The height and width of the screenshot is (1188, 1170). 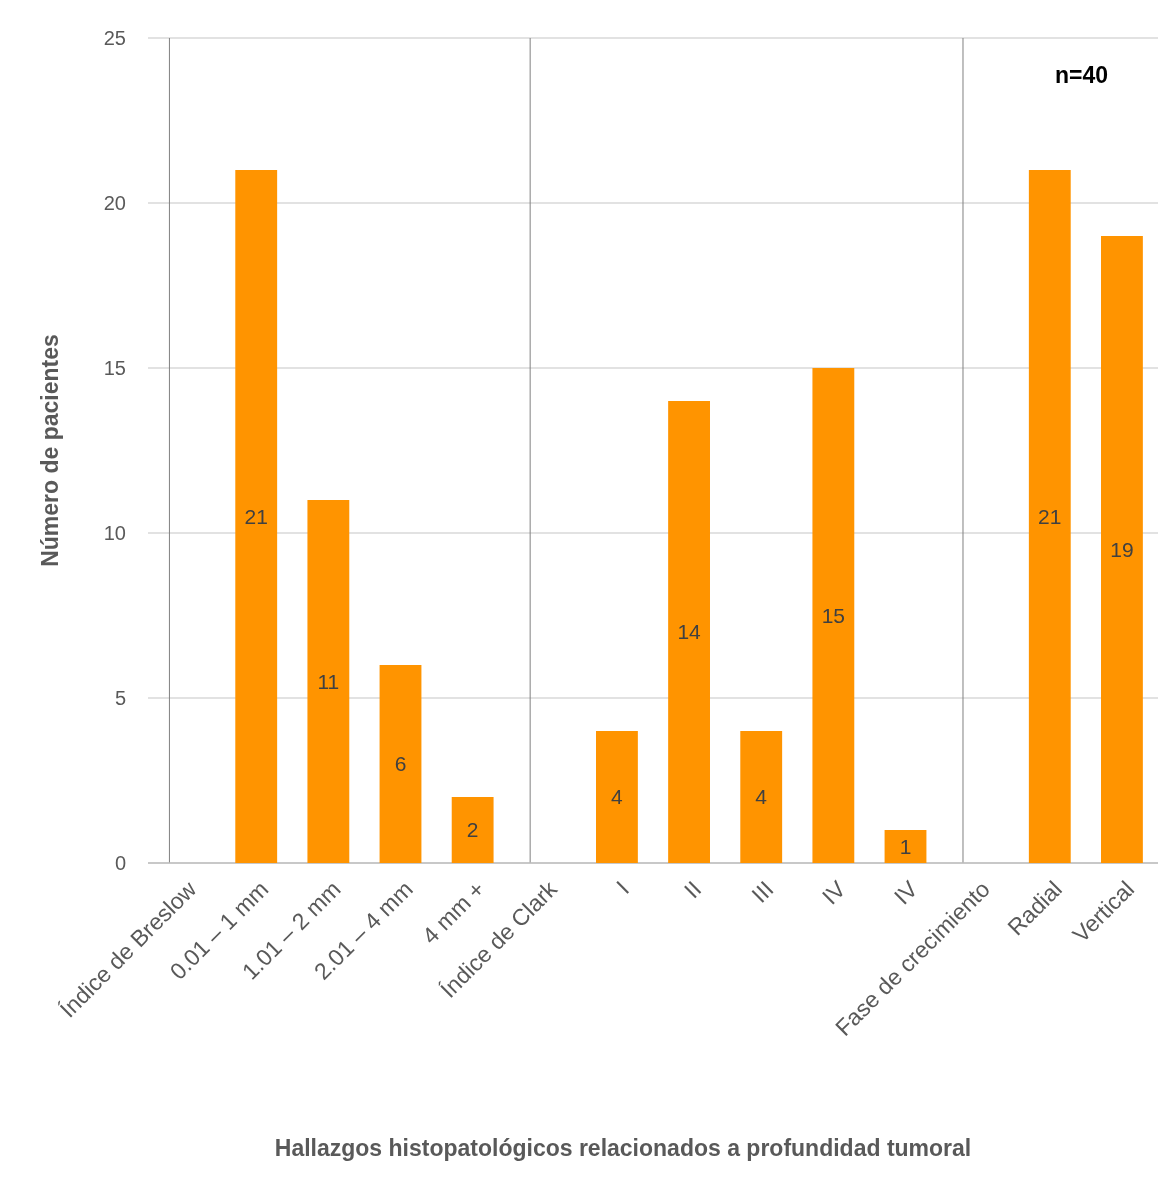 I want to click on data-label: 15, so click(x=833, y=615).